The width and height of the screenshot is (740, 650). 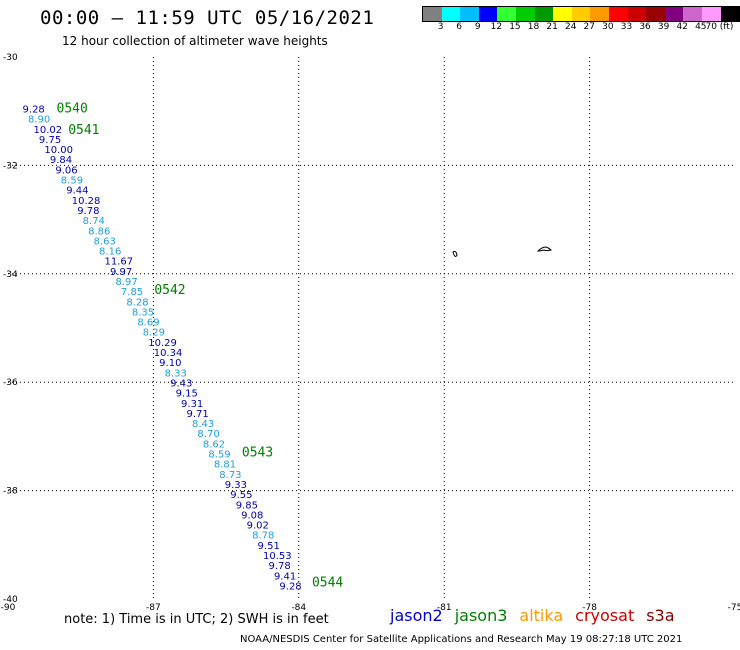 What do you see at coordinates (541, 615) in the screenshot?
I see `legend-altika: altika` at bounding box center [541, 615].